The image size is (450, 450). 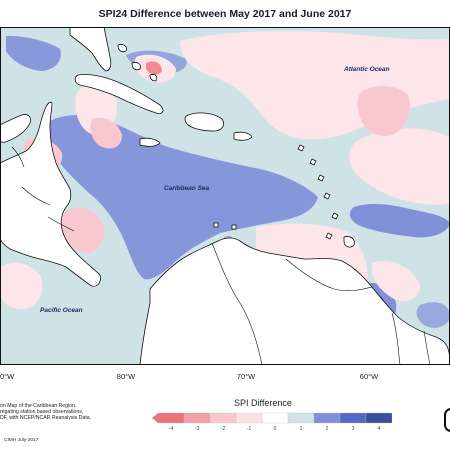 What do you see at coordinates (38, 406) in the screenshot?
I see `footnote-line: on Map of the Caribbean Region.` at bounding box center [38, 406].